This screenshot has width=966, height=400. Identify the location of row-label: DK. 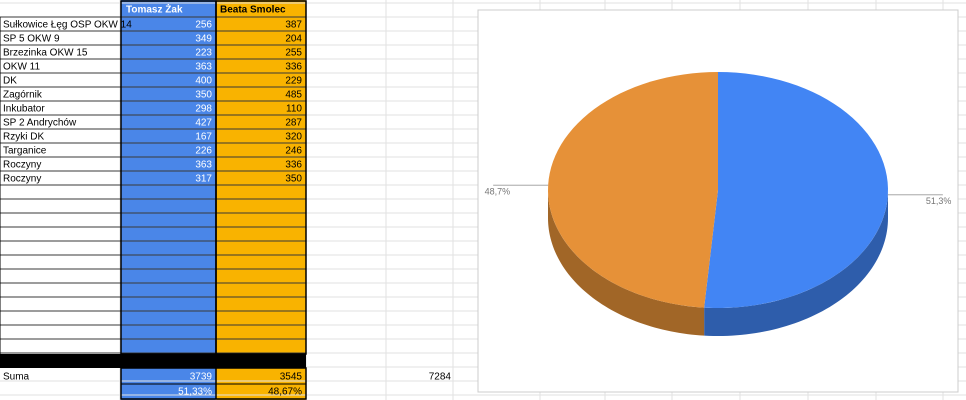
(10, 81).